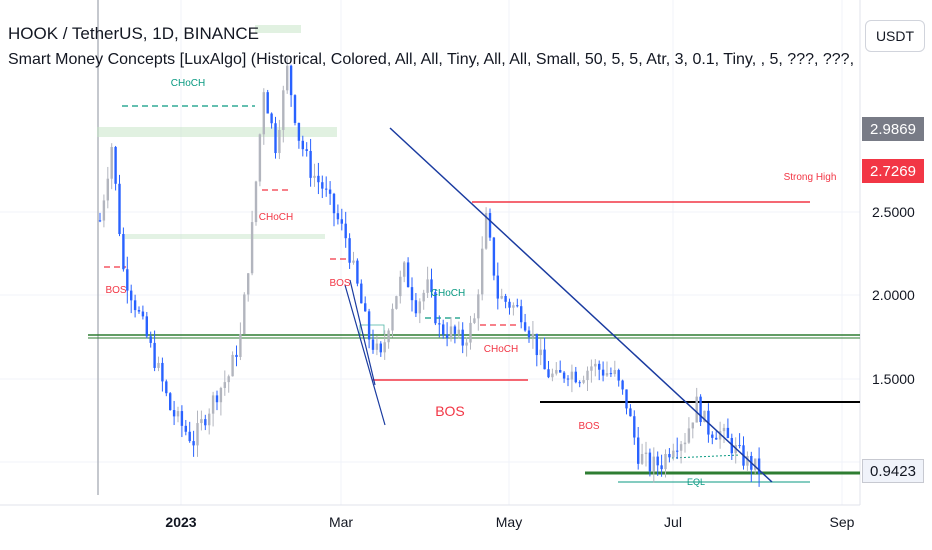  What do you see at coordinates (810, 177) in the screenshot?
I see `structure-label: Strong High` at bounding box center [810, 177].